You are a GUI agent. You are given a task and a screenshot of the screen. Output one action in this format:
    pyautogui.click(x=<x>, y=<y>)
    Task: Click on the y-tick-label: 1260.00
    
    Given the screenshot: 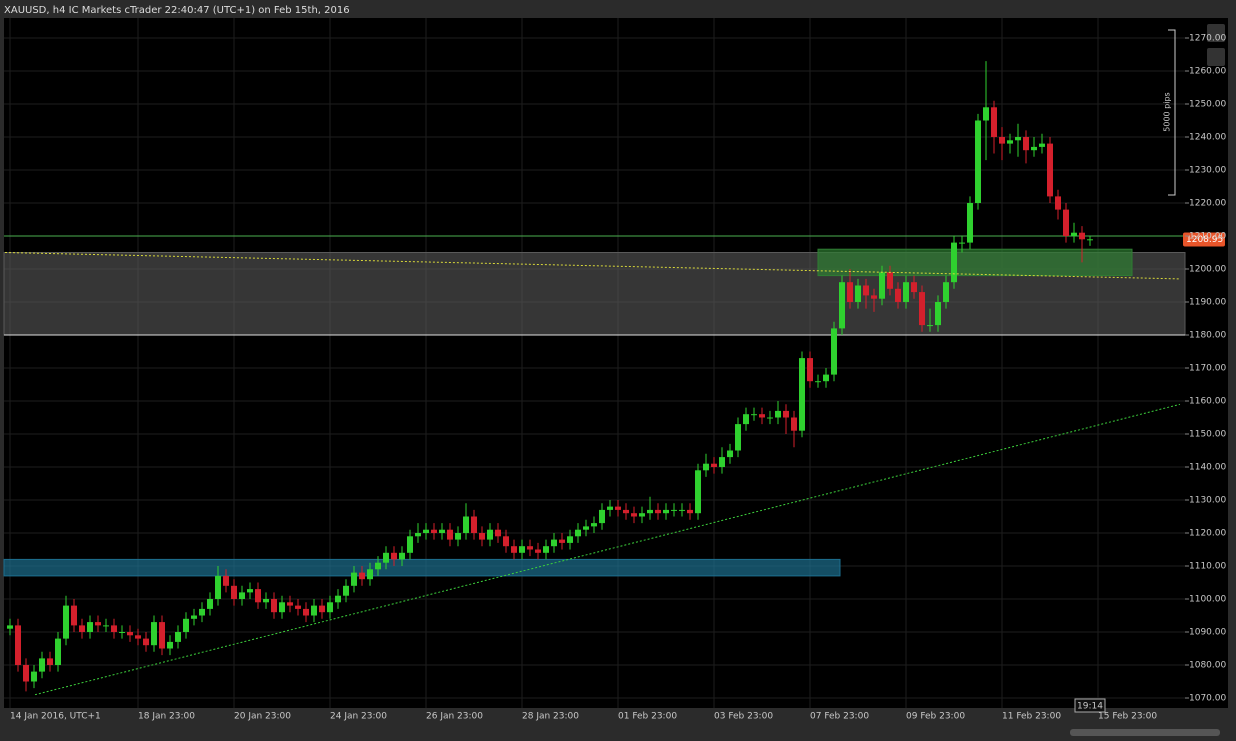 What is the action you would take?
    pyautogui.click(x=1207, y=72)
    